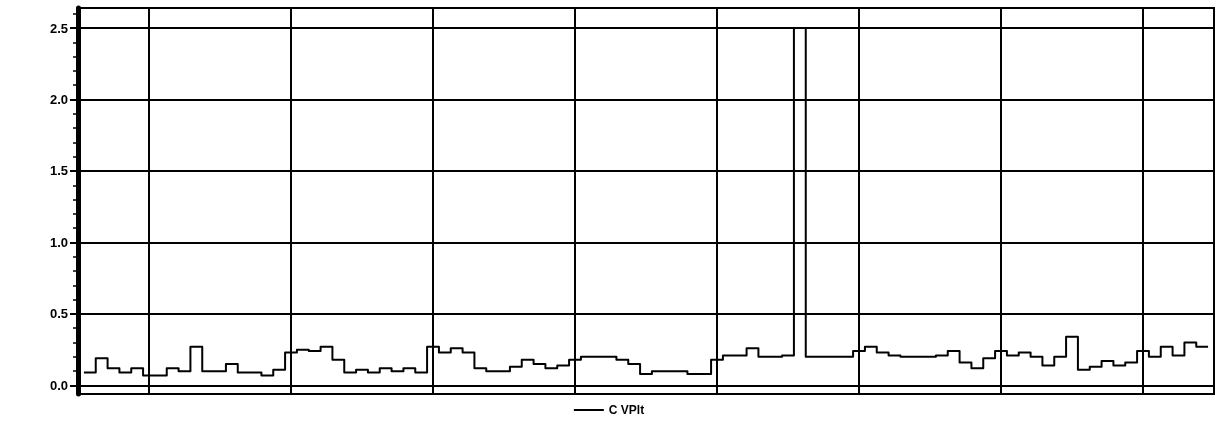  What do you see at coordinates (626, 410) in the screenshot?
I see `legend-label: C VPlt` at bounding box center [626, 410].